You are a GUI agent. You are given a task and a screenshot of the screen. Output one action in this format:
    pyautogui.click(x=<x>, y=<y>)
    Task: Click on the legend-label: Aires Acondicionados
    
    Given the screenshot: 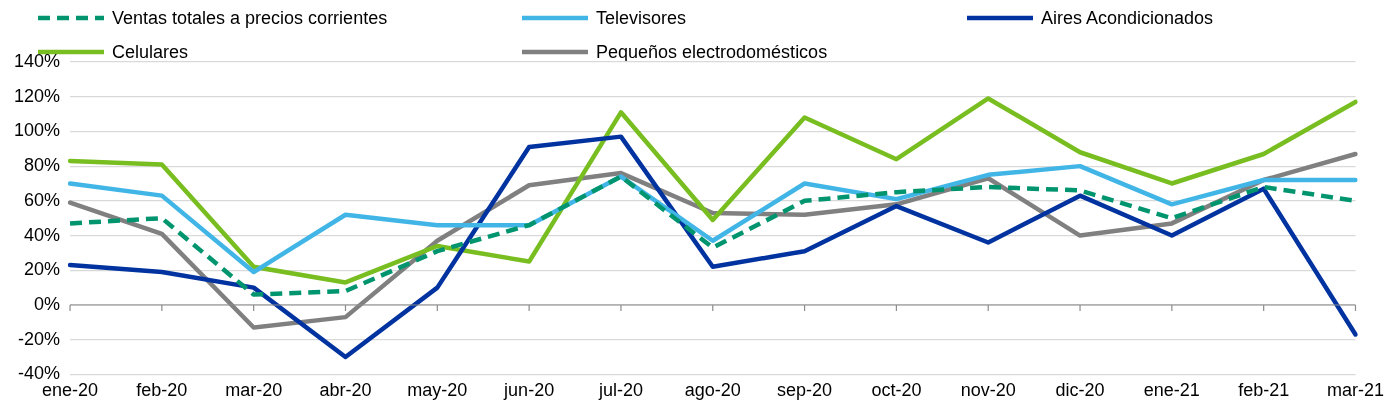 What is the action you would take?
    pyautogui.click(x=1127, y=18)
    